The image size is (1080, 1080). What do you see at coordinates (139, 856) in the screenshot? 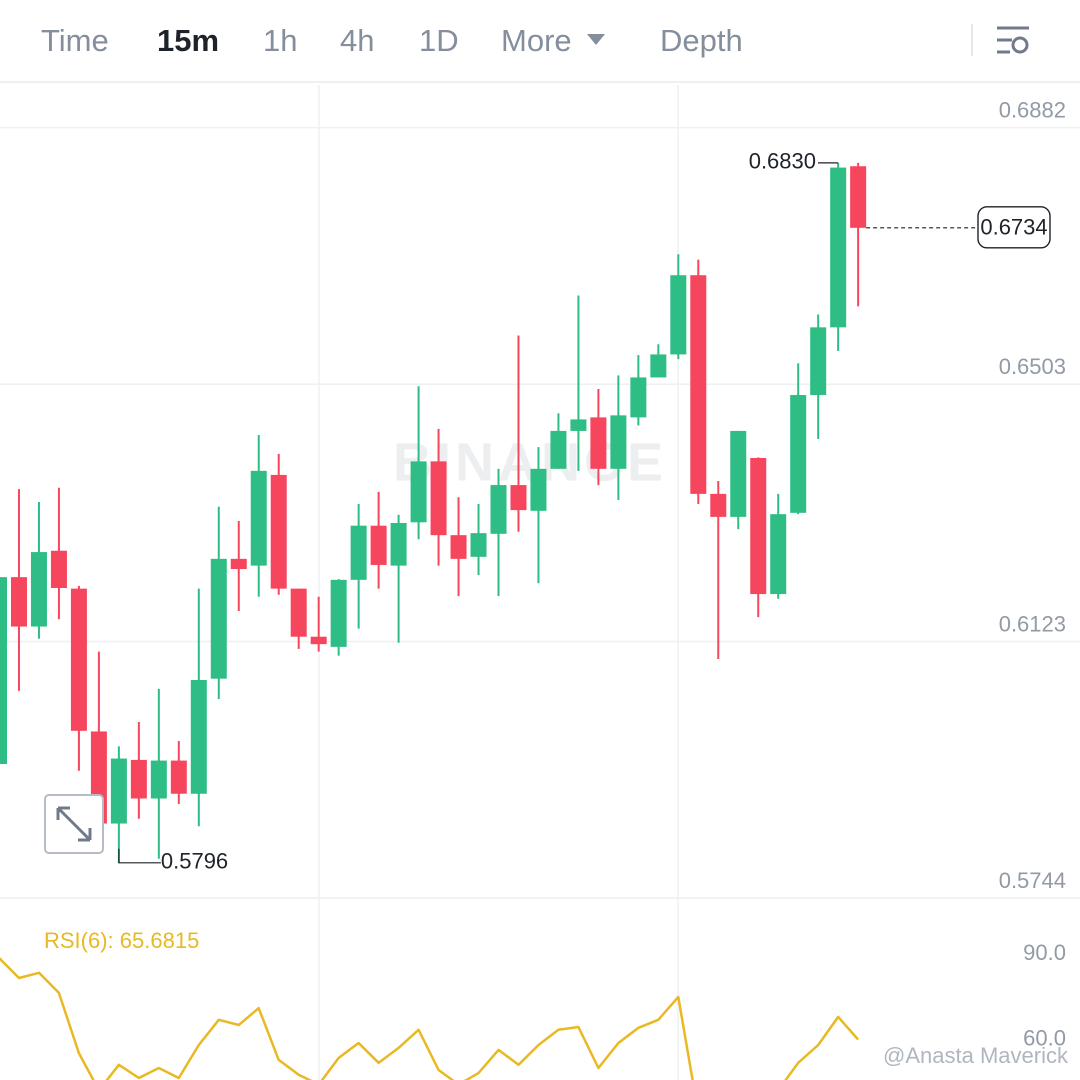
I see `low-marker` at bounding box center [139, 856].